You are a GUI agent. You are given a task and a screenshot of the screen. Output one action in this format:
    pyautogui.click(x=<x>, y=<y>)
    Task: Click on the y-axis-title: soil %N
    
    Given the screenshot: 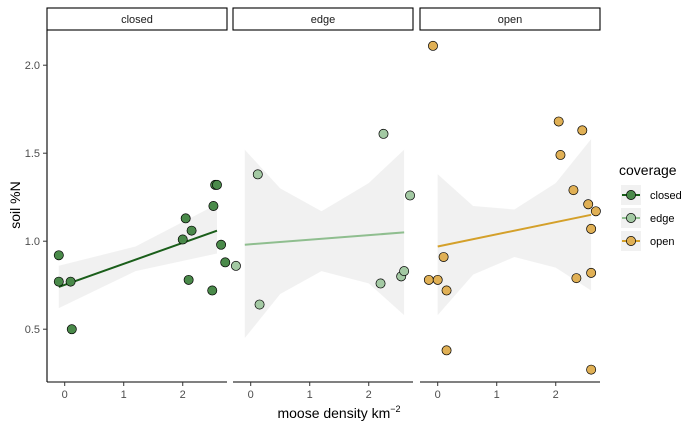 What is the action you would take?
    pyautogui.click(x=15, y=204)
    